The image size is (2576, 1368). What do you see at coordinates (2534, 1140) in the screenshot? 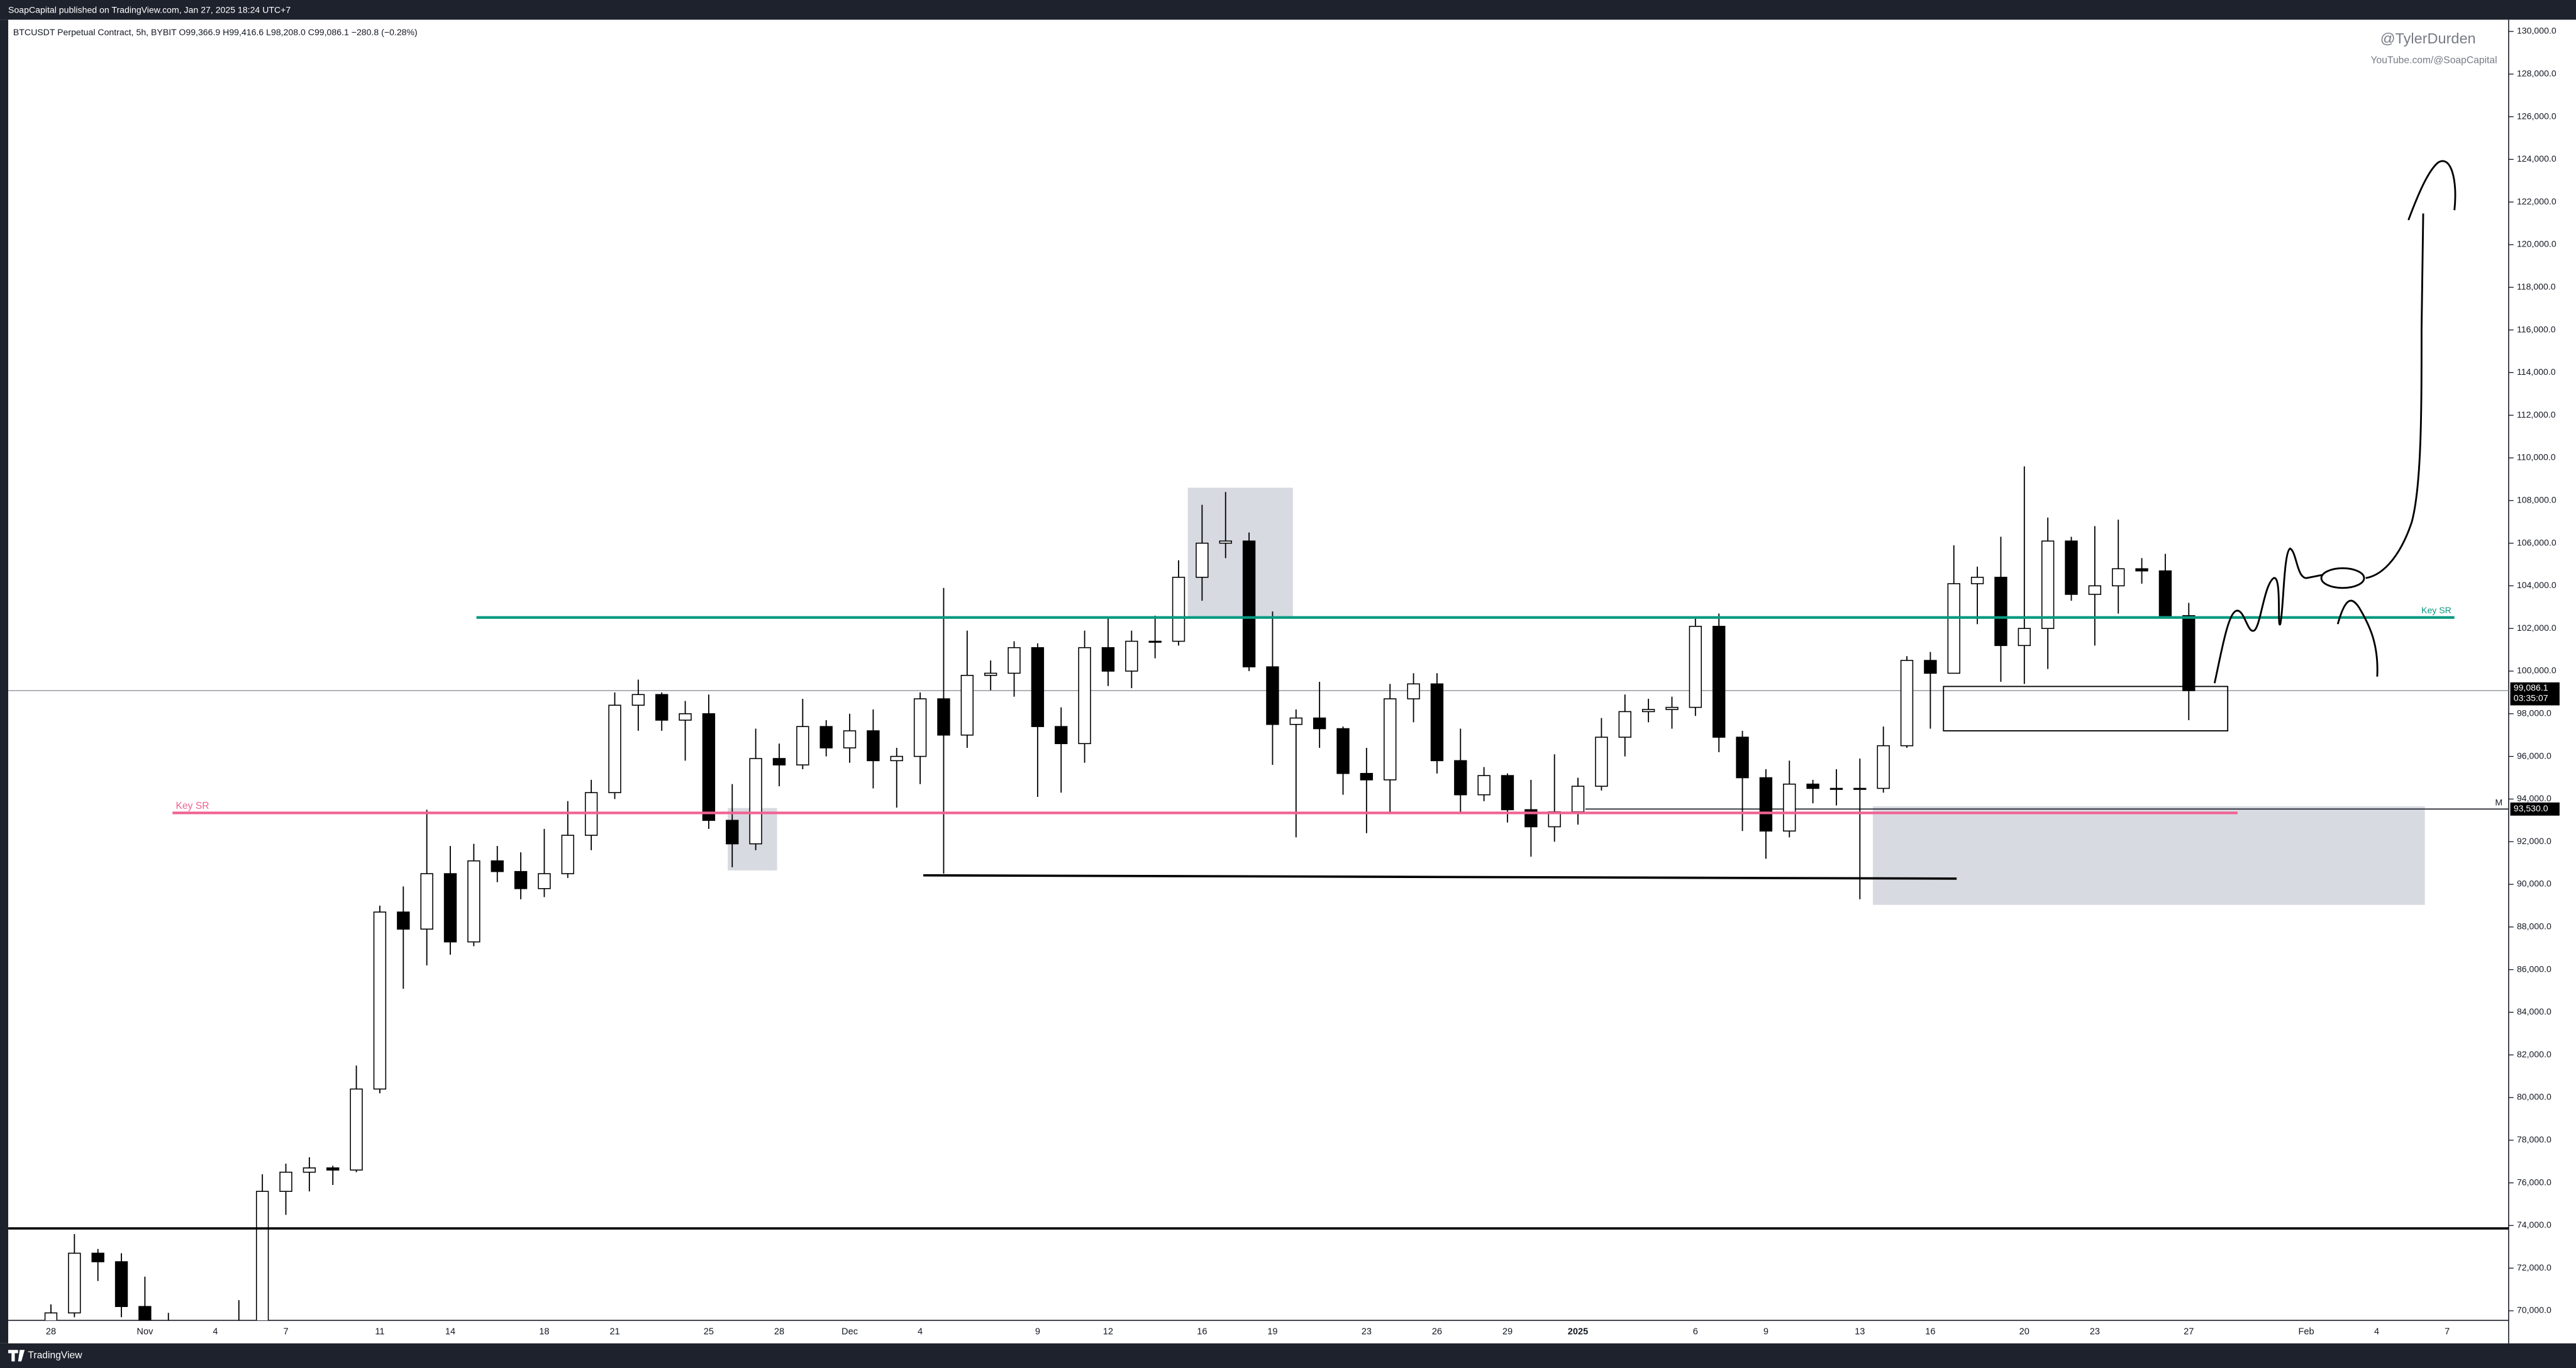
I see `y-tick-label: 78,000.0` at bounding box center [2534, 1140].